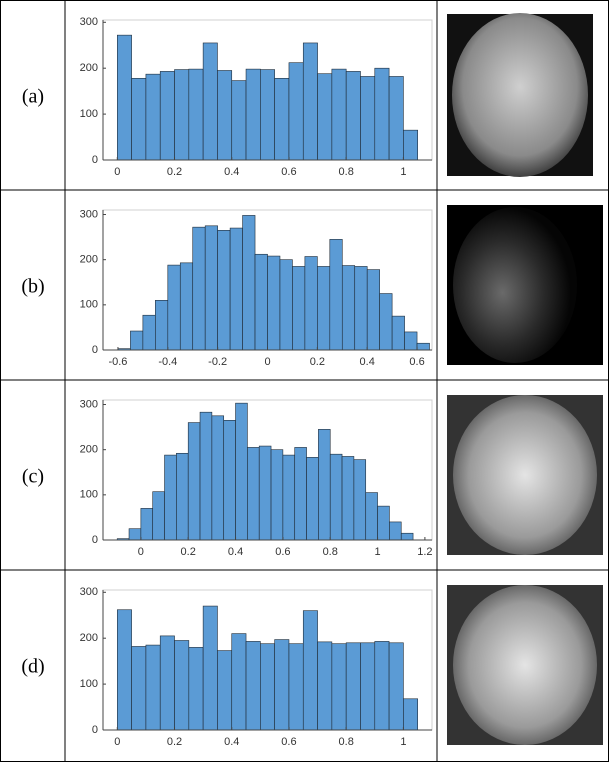  I want to click on panel-label: (d), so click(32, 667).